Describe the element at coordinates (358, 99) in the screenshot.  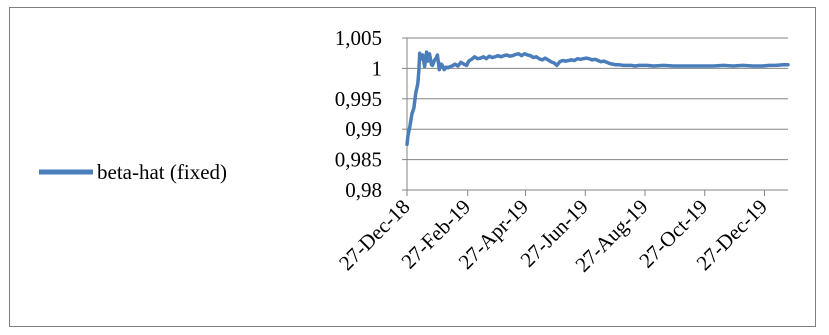
I see `y-tick-label: 0,995` at that location.